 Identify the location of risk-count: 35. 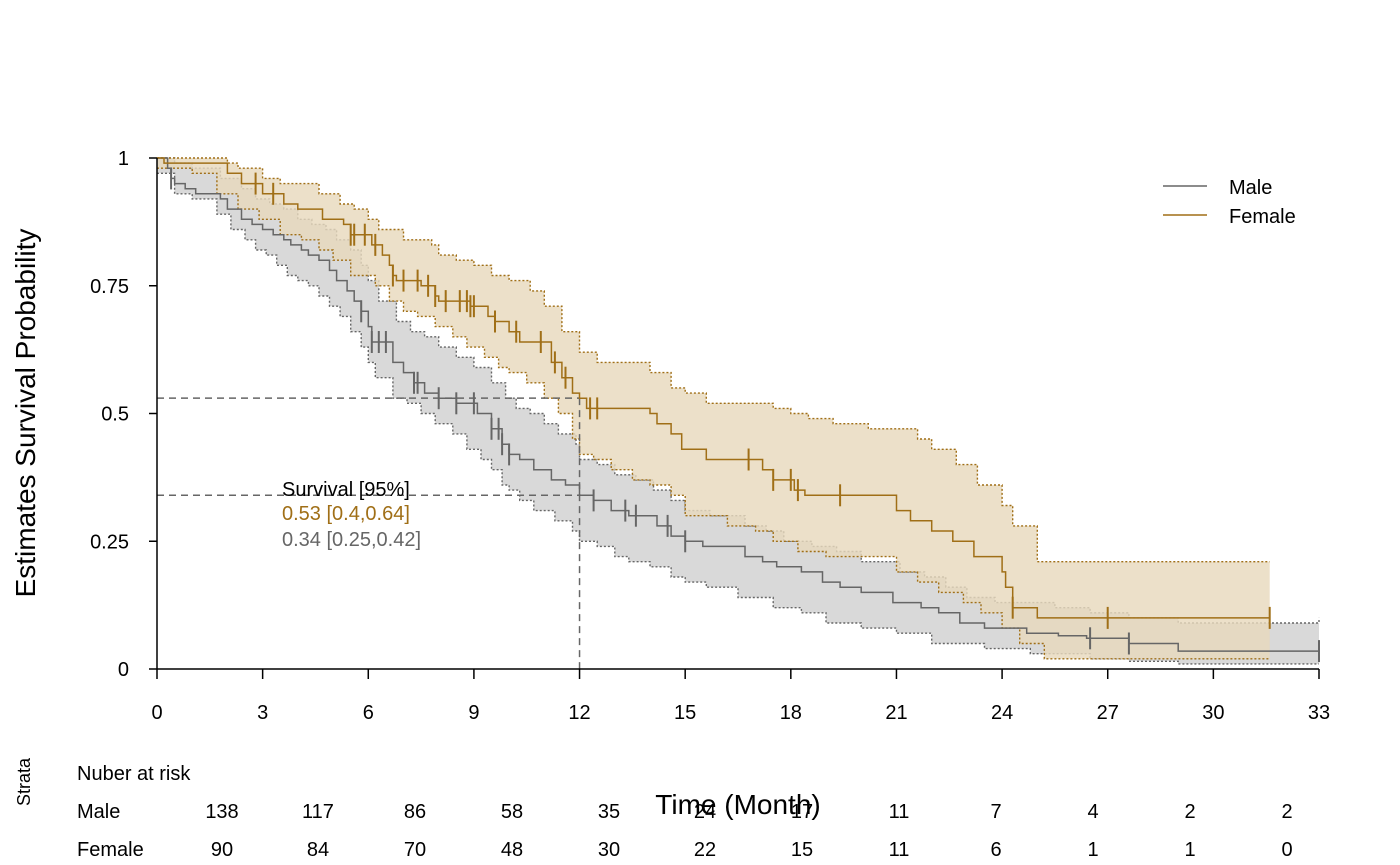
(609, 812).